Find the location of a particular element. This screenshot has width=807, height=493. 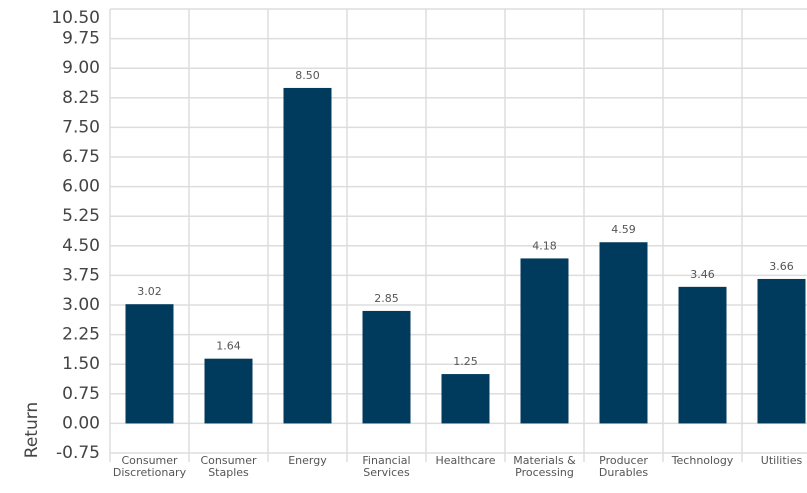

x-tick-label: Utilities is located at coordinates (781, 461).